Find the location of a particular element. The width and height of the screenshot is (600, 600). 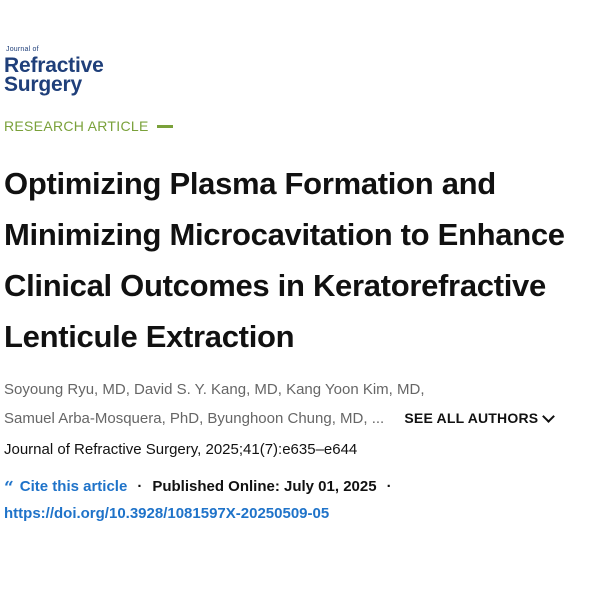

quote-icon: “ is located at coordinates (9, 488).